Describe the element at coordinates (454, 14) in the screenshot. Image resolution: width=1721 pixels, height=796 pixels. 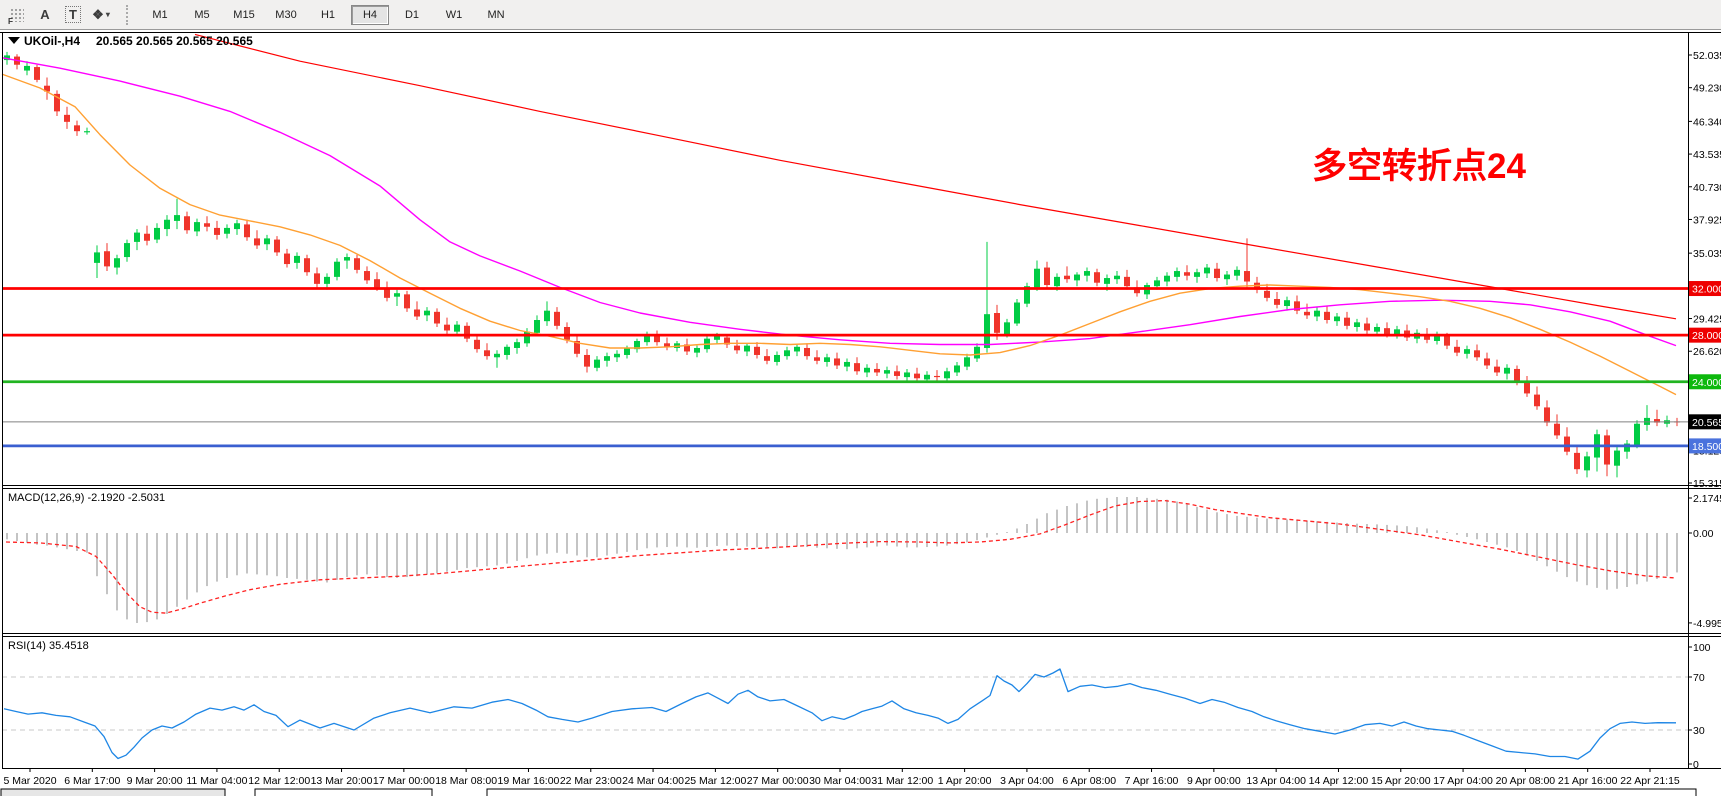
I see `timeframe-button-w1: W1` at that location.